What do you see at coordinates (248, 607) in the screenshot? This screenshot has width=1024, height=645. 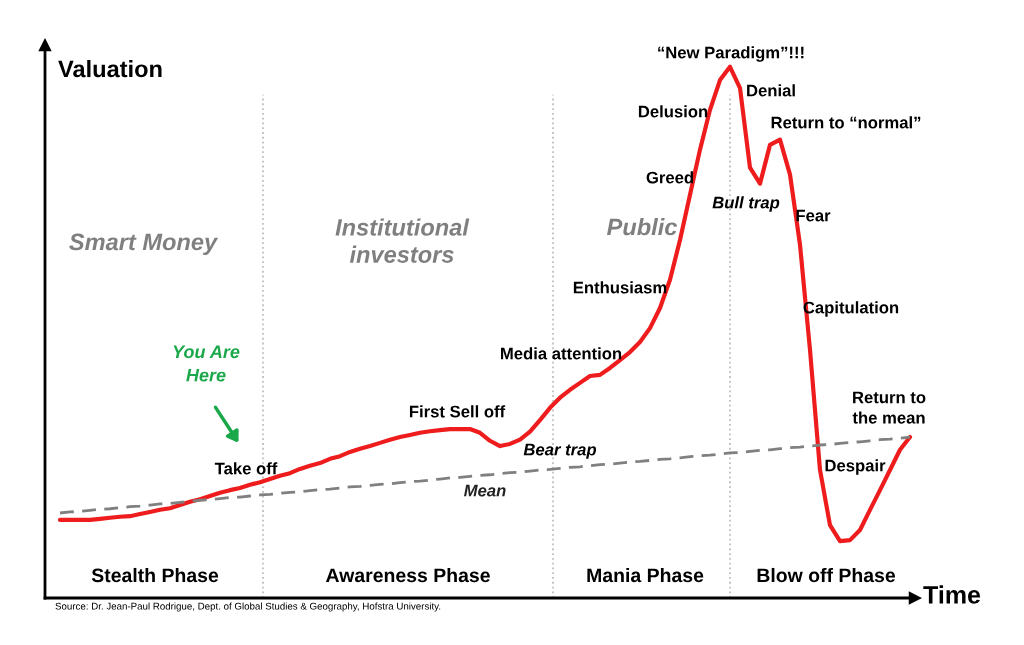 I see `source-note: Source: Dr. Jean-Paul Rodrigue, Dept. of Global Studies & Geography, Hofstra University.` at bounding box center [248, 607].